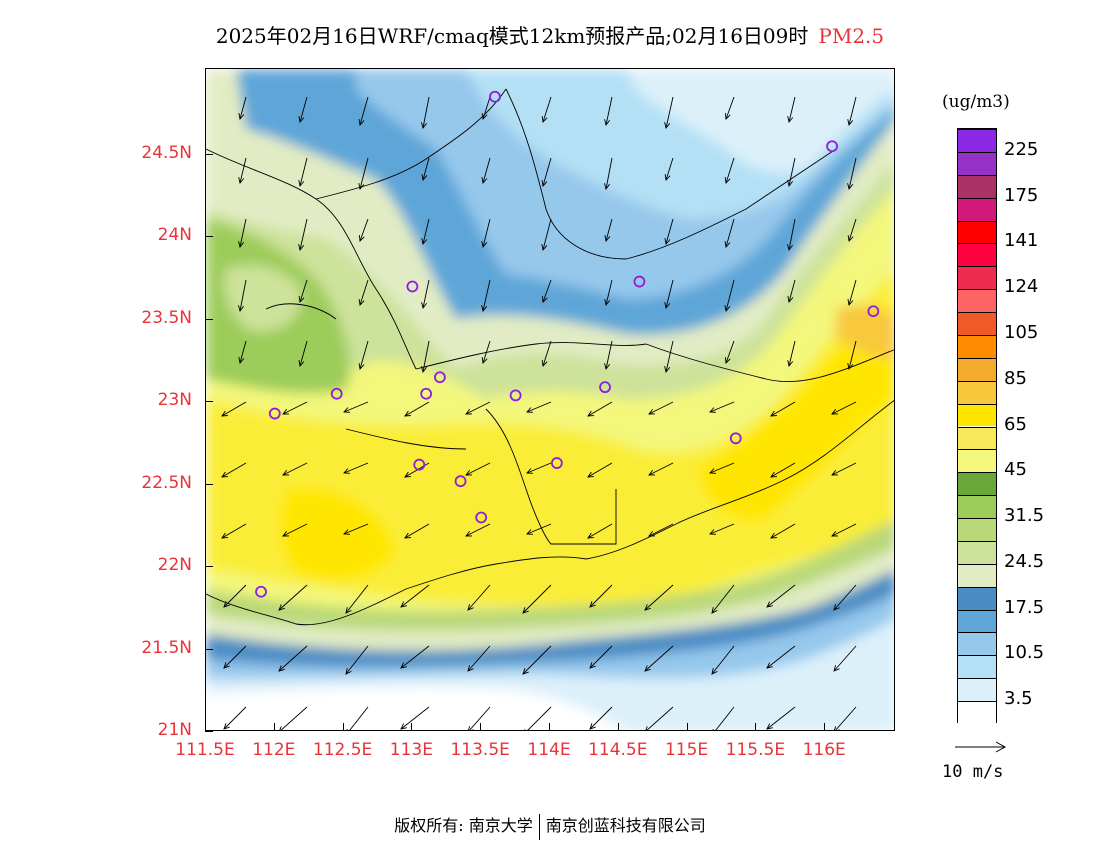  I want to click on legend-label: 225, so click(1021, 149).